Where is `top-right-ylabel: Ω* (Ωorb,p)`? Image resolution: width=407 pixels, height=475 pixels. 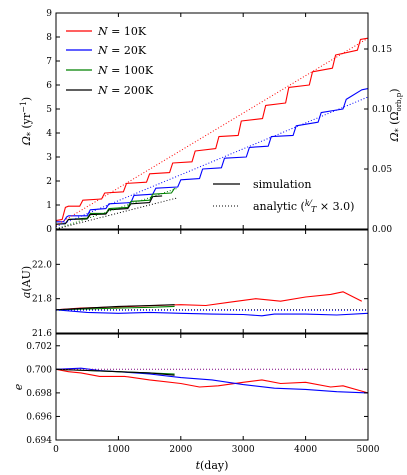
top-right-ylabel: Ω* (Ωorb,p) is located at coordinates (395, 115).